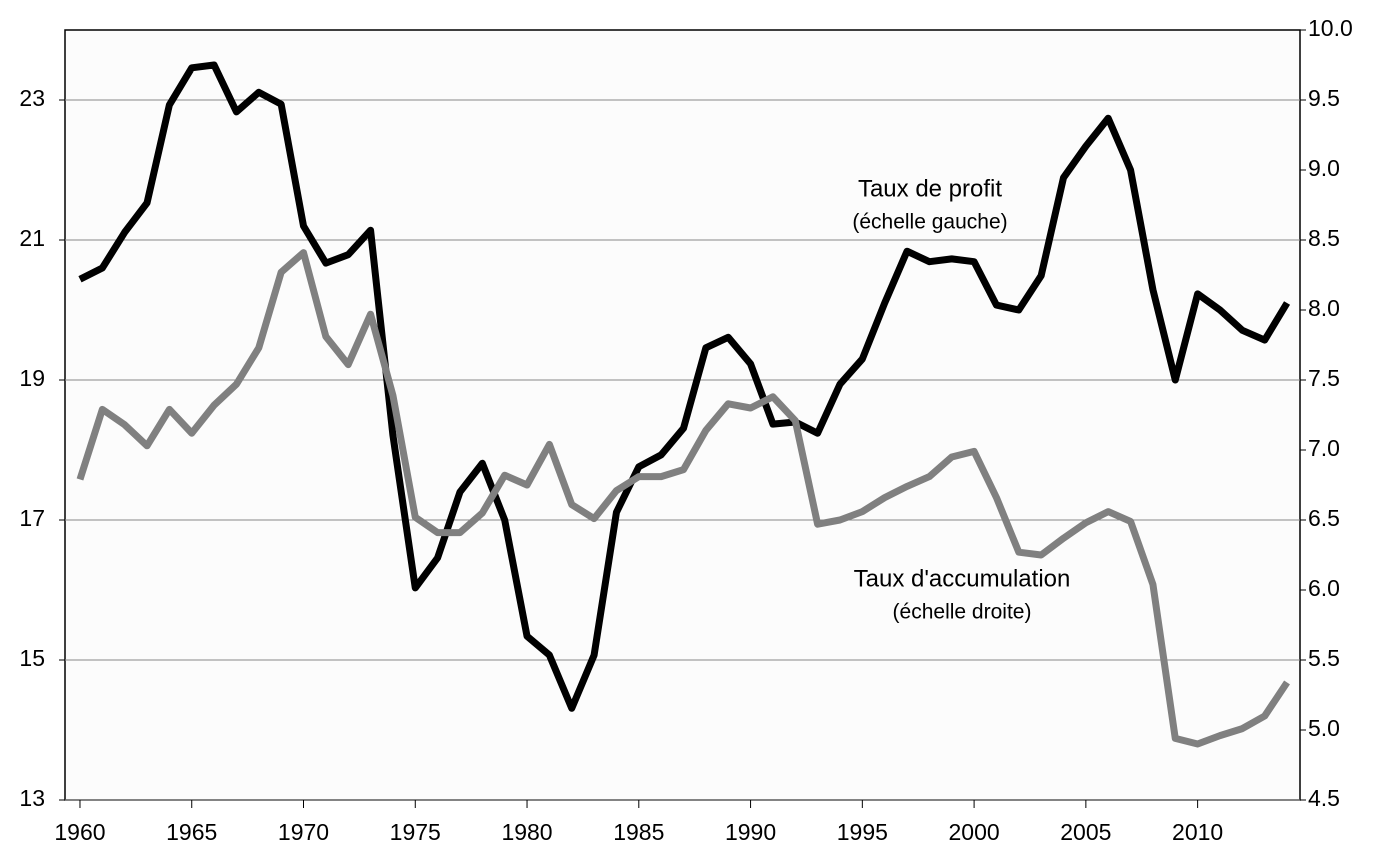 The width and height of the screenshot is (1376, 861). What do you see at coordinates (32, 658) in the screenshot?
I see `y-tick-label: 15` at bounding box center [32, 658].